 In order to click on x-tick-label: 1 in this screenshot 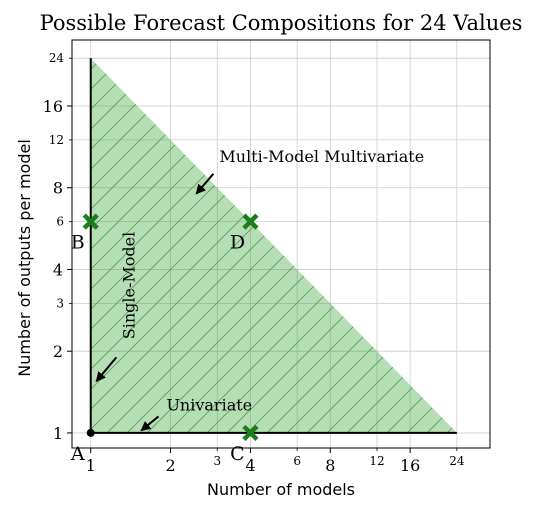, I will do `click(91, 465)`.